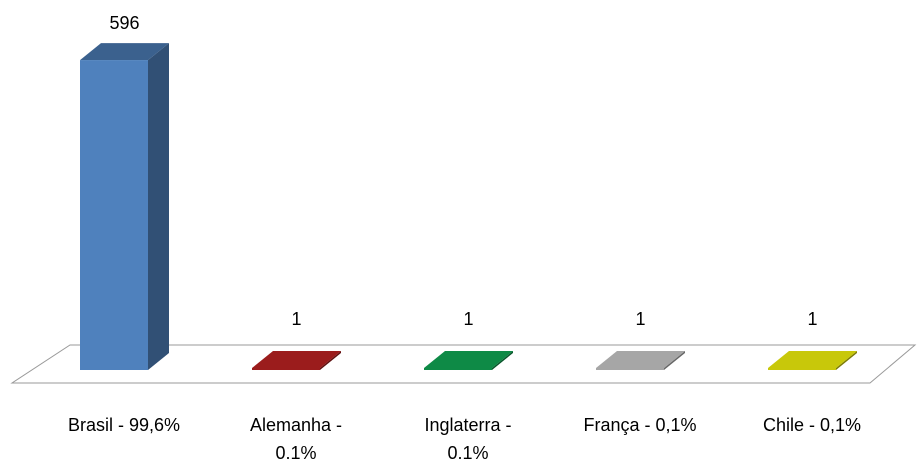 The image size is (917, 464). I want to click on data-label: 596, so click(124, 23).